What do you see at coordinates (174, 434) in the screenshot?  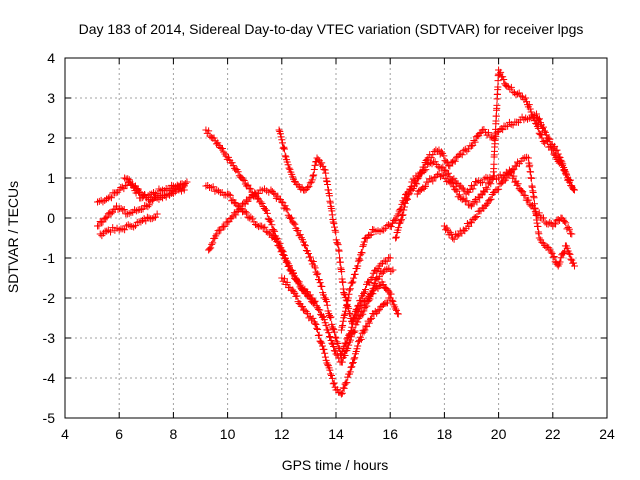 I see `x-tick-label: 8` at bounding box center [174, 434].